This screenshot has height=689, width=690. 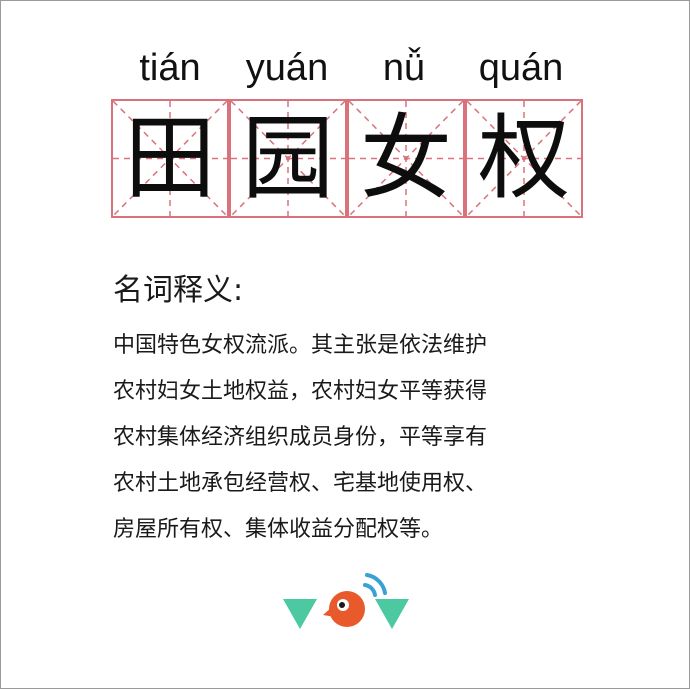 I want to click on grid-cell-1: 田, so click(x=170, y=158).